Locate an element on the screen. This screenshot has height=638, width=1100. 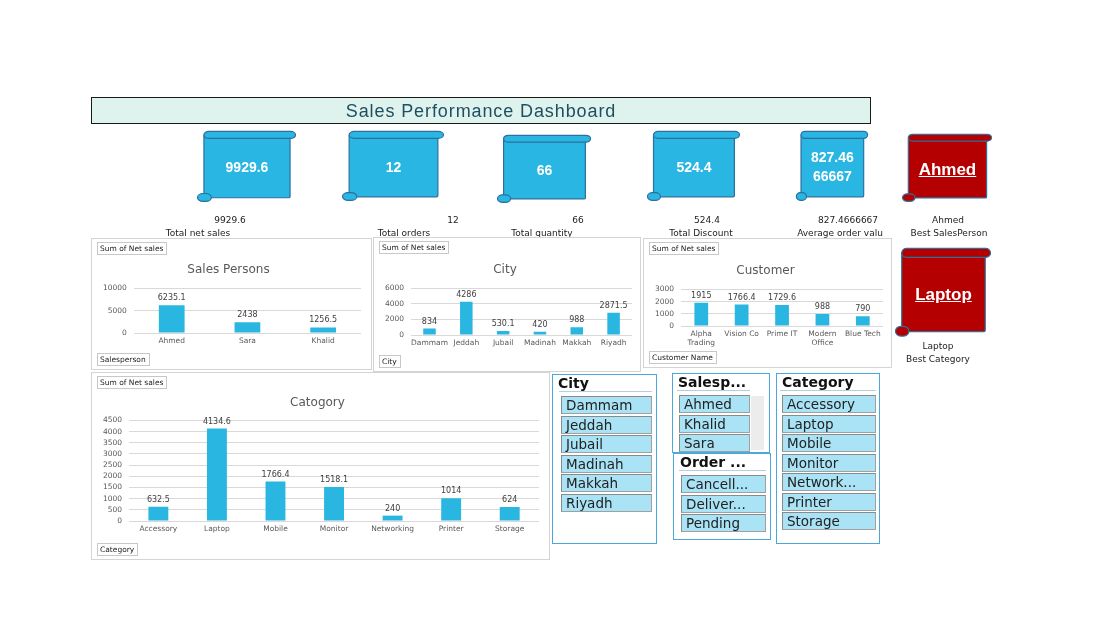
text: Best Category is located at coordinates (938, 359).